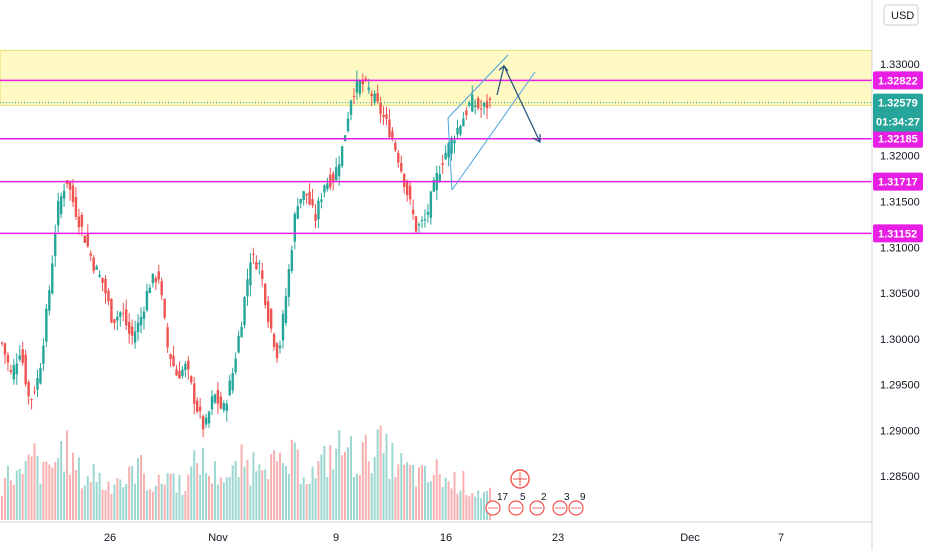 This screenshot has width=932, height=550. What do you see at coordinates (436, 536) in the screenshot?
I see `time-axis-background` at bounding box center [436, 536].